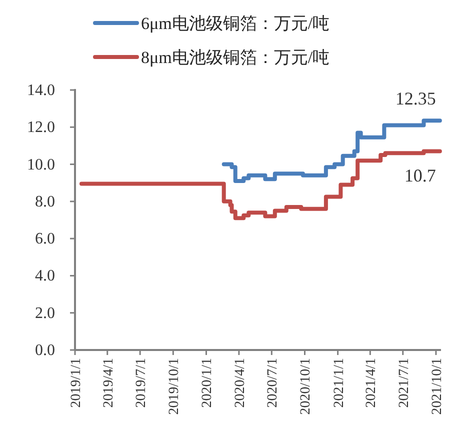 The width and height of the screenshot is (460, 443). What do you see at coordinates (45, 239) in the screenshot?
I see `y-tick-label: 6.0` at bounding box center [45, 239].